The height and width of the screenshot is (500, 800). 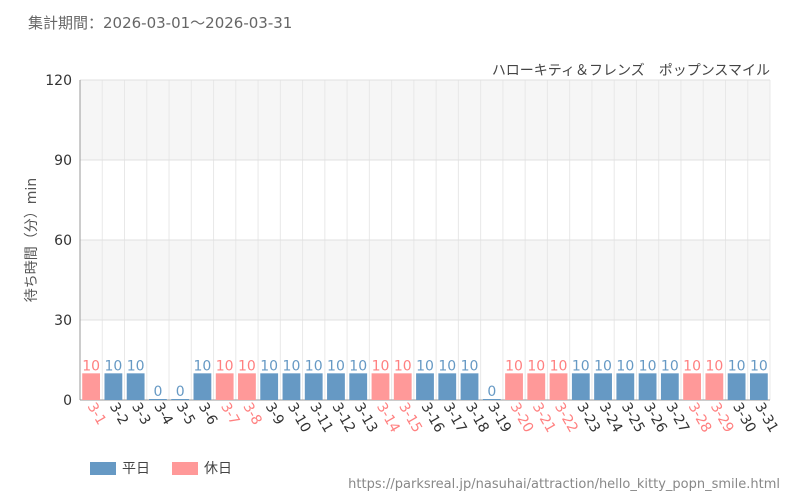 What do you see at coordinates (630, 71) in the screenshot?
I see `chart-subtitle: ハローキティ＆フレンズ ポップンスマイル` at bounding box center [630, 71].